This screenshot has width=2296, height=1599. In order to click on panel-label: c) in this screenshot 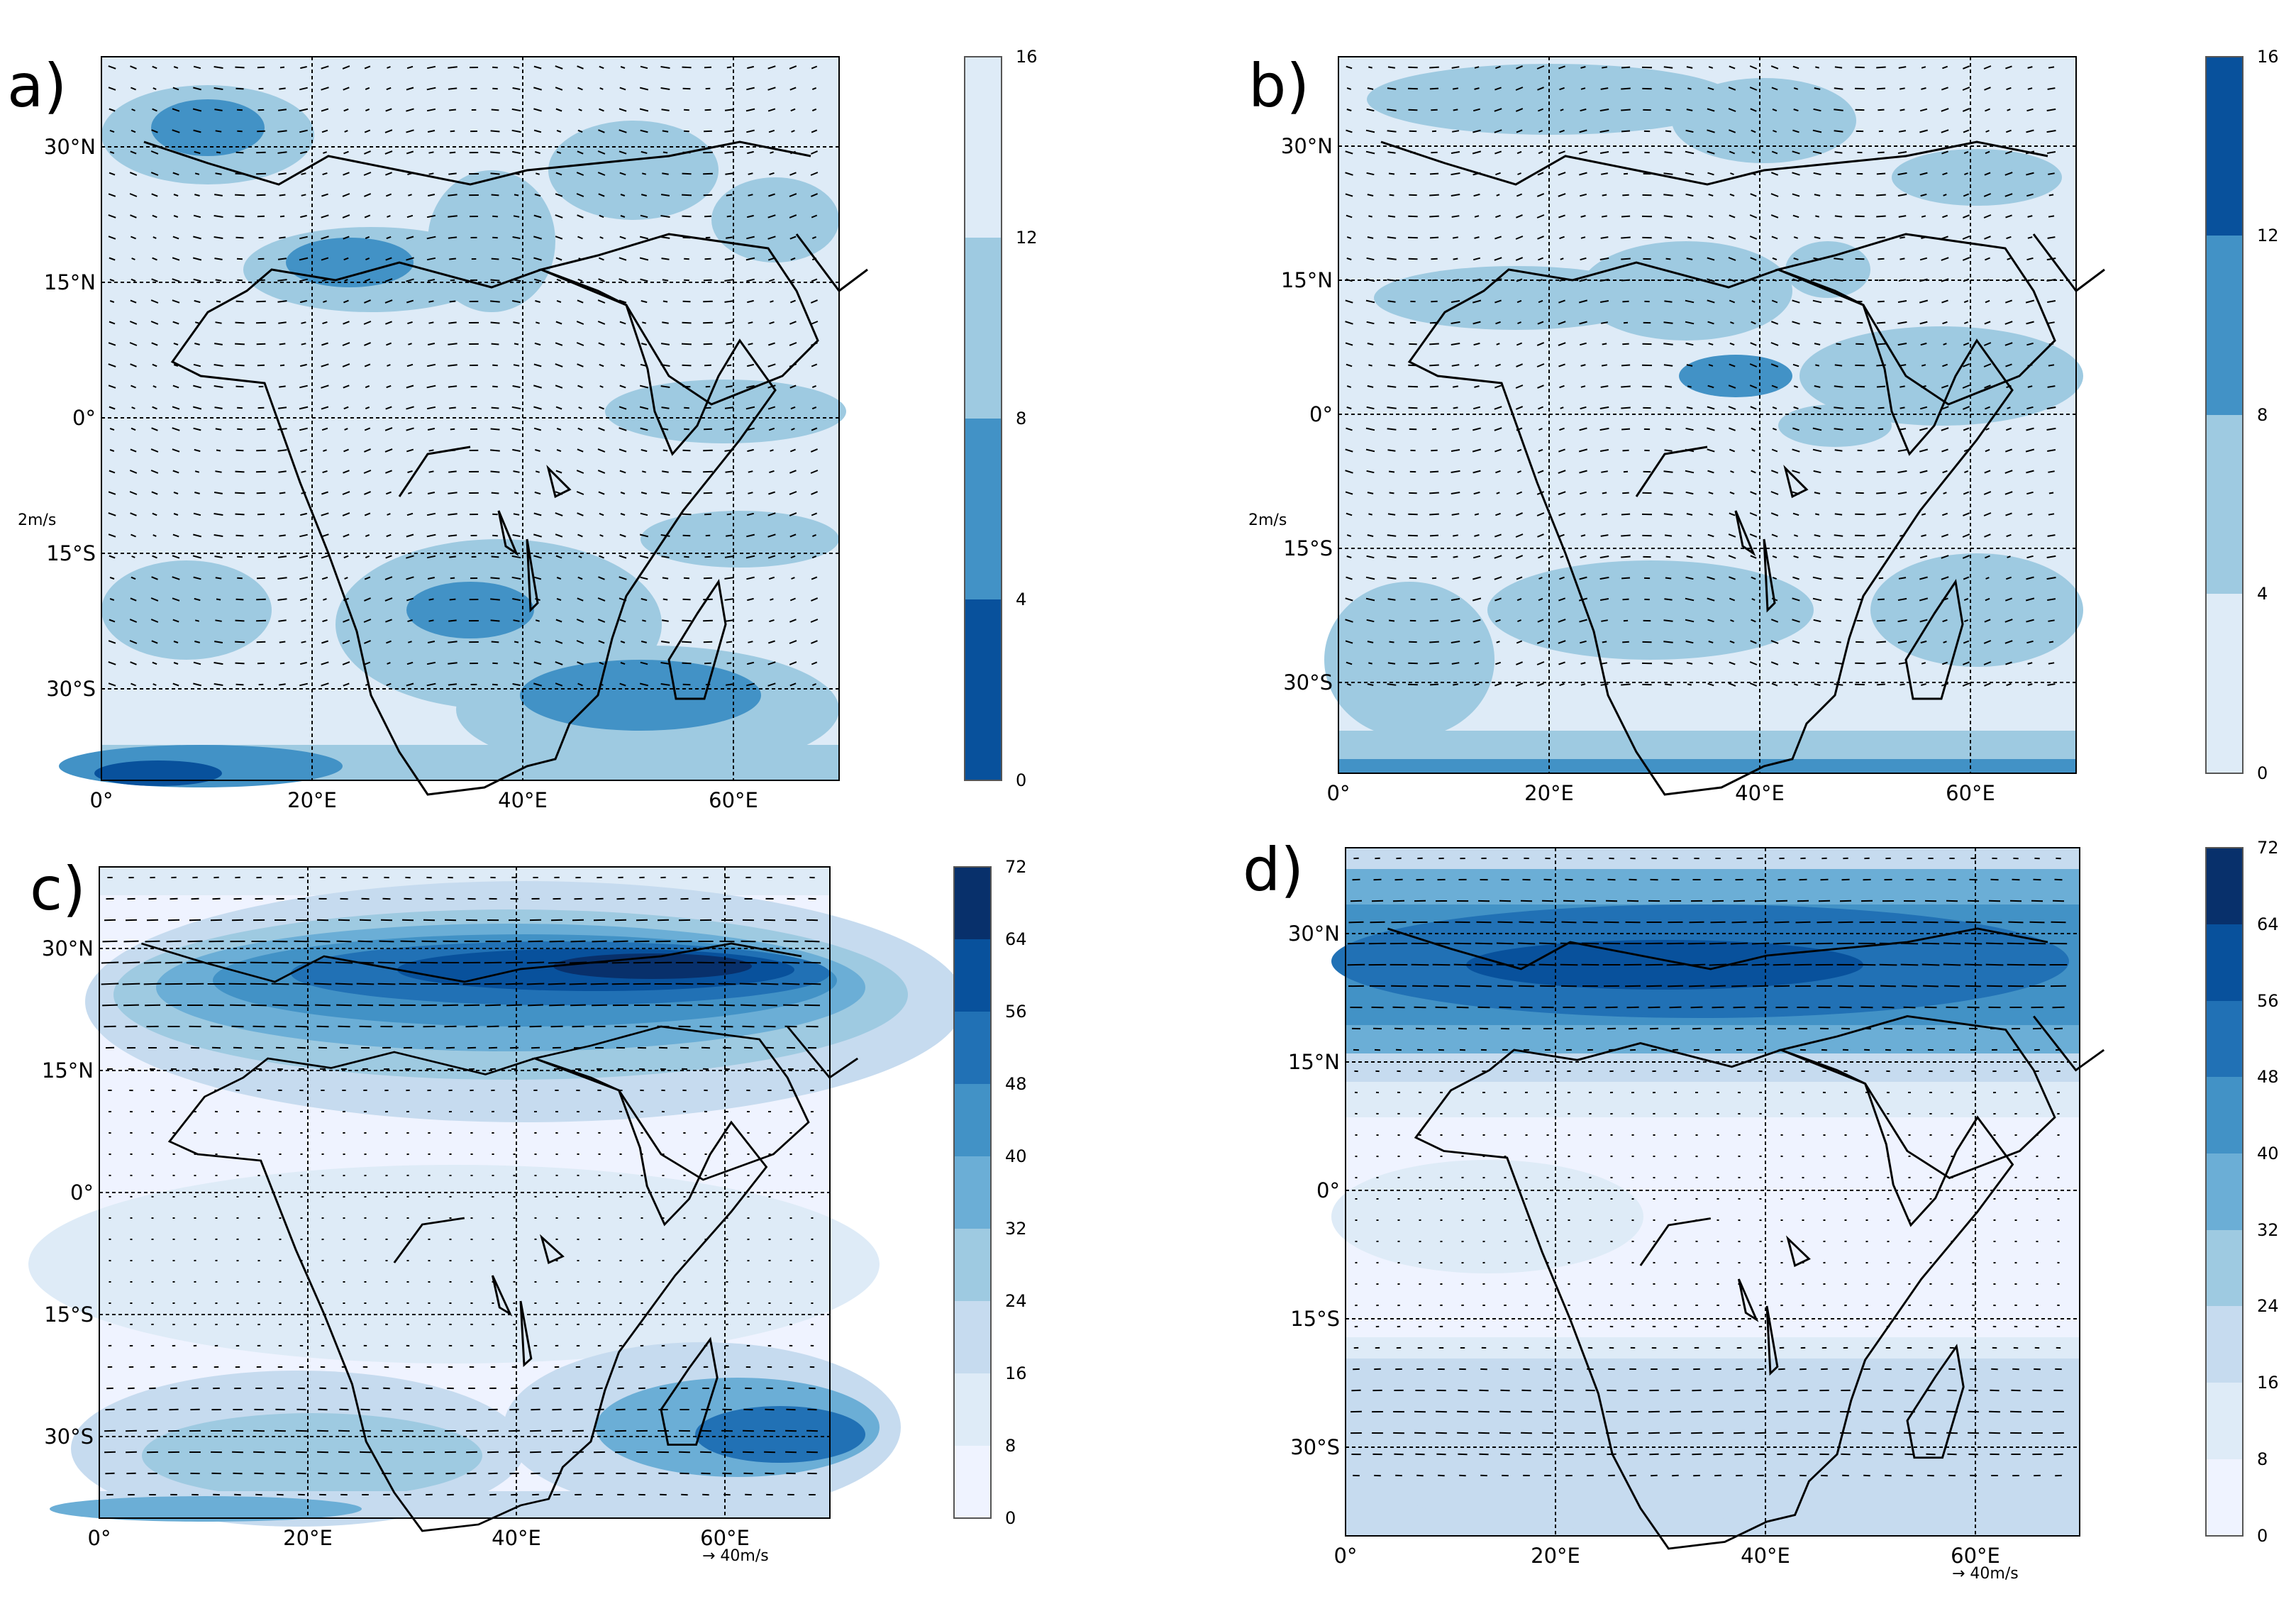, I will do `click(58, 889)`.